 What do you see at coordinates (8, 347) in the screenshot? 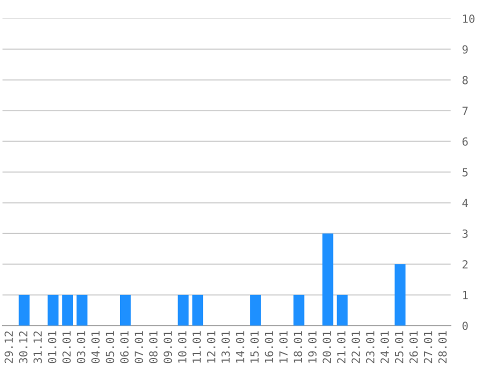
I see `x-tick-label: 29.12` at bounding box center [8, 347].